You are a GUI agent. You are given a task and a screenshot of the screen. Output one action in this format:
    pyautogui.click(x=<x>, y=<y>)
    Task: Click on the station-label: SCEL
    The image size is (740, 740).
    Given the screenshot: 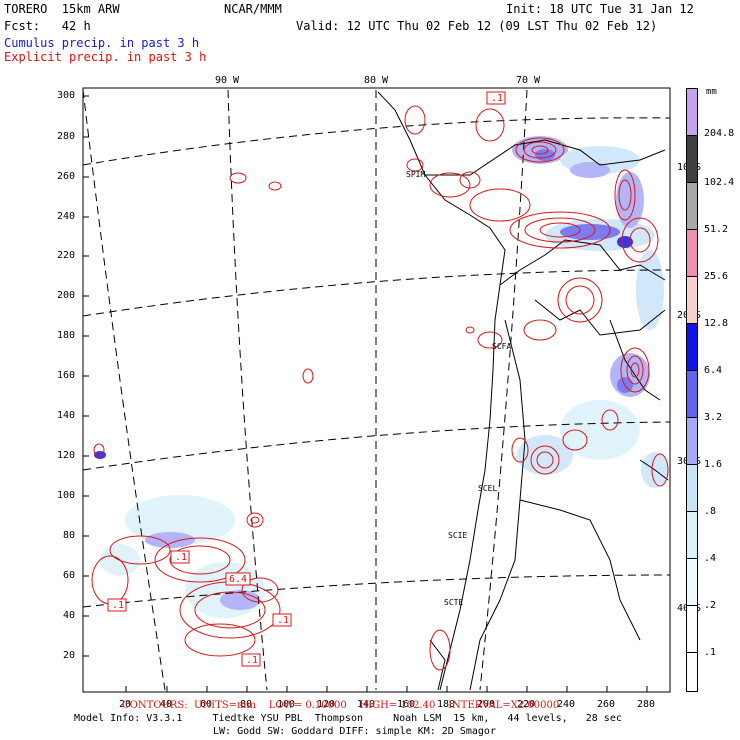 What is the action you would take?
    pyautogui.click(x=488, y=488)
    